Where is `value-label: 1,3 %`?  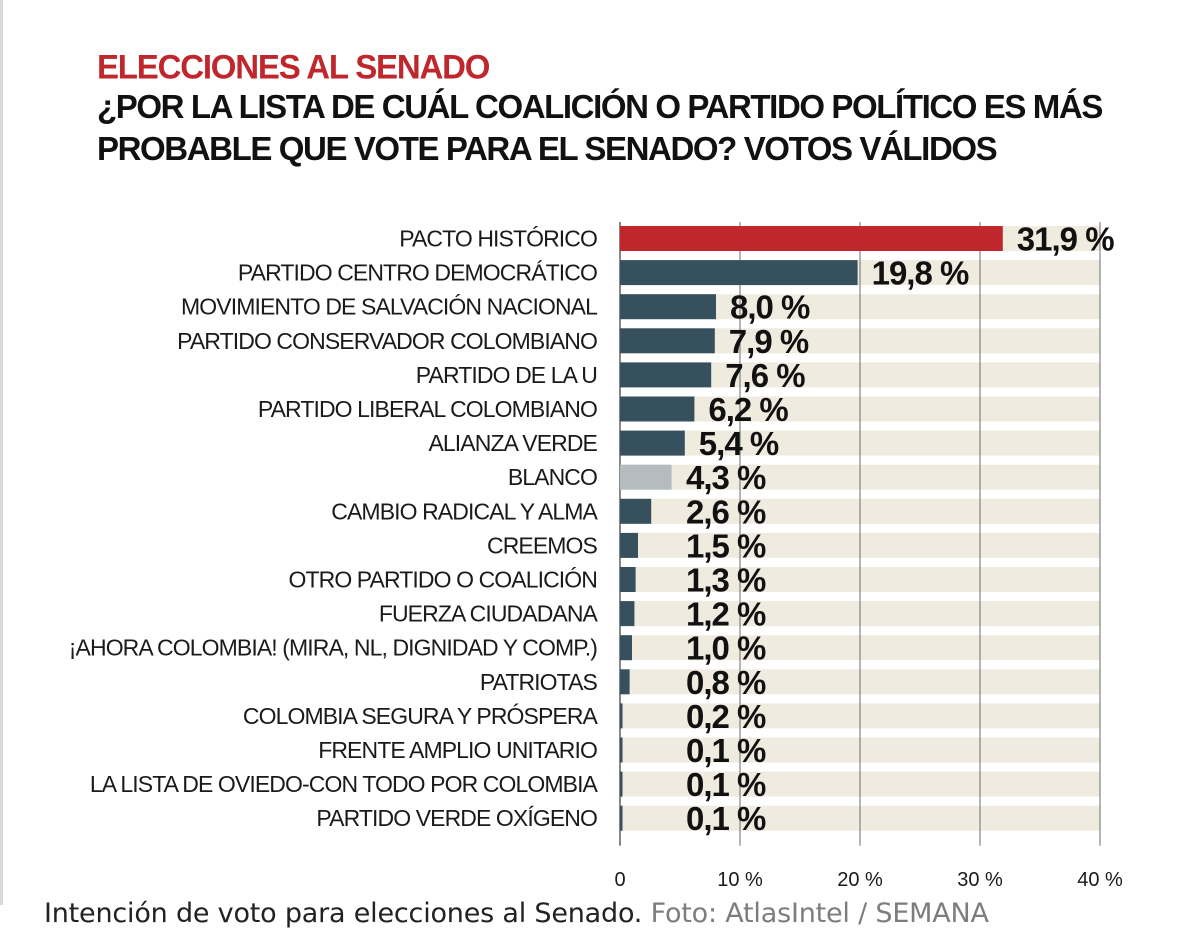 value-label: 1,3 % is located at coordinates (726, 580).